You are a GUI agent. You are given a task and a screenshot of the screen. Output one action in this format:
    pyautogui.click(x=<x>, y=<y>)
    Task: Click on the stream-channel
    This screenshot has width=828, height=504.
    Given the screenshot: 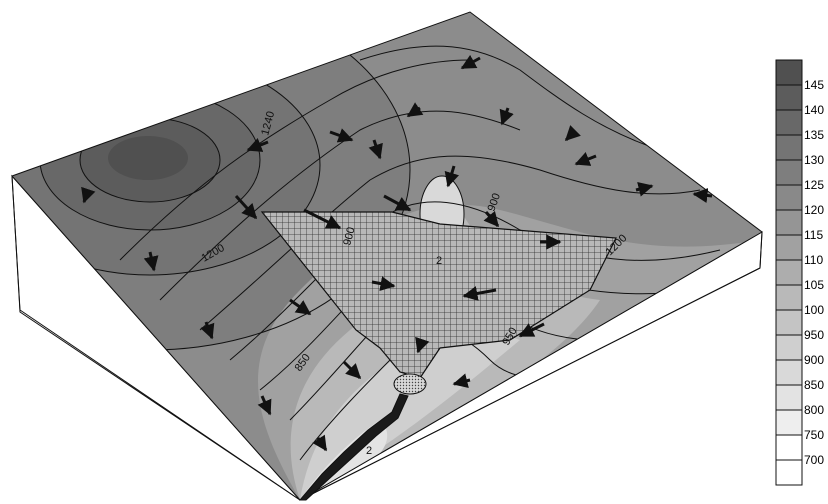 What is the action you would take?
    pyautogui.click(x=353, y=447)
    